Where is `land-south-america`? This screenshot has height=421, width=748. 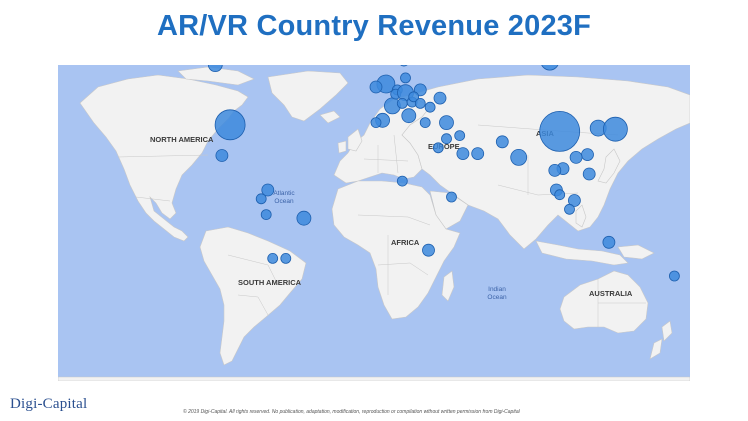
land-south-america is located at coordinates (253, 296).